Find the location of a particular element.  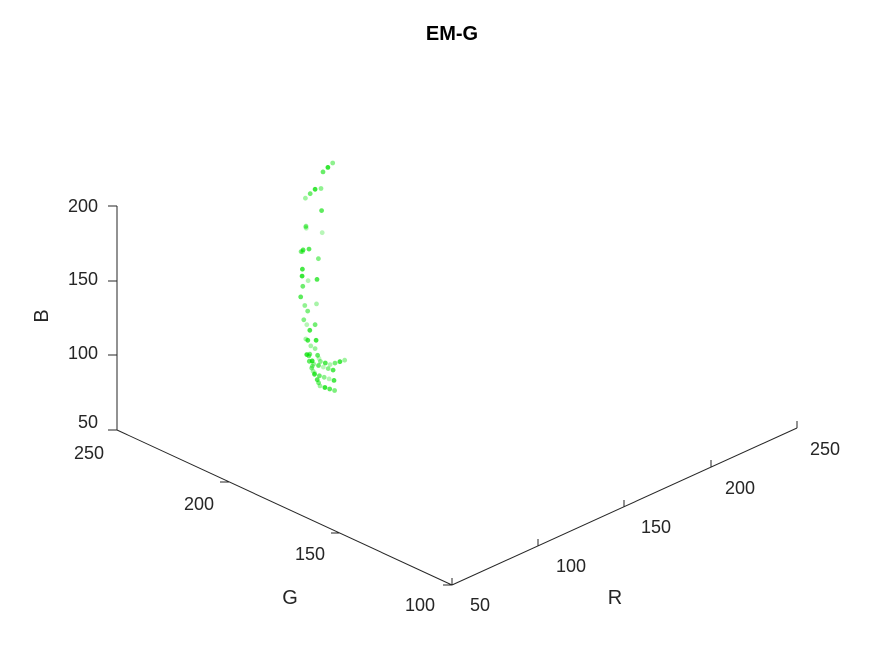

x-axis-ticks: 50 100 150 200 250 is located at coordinates (645, 518).